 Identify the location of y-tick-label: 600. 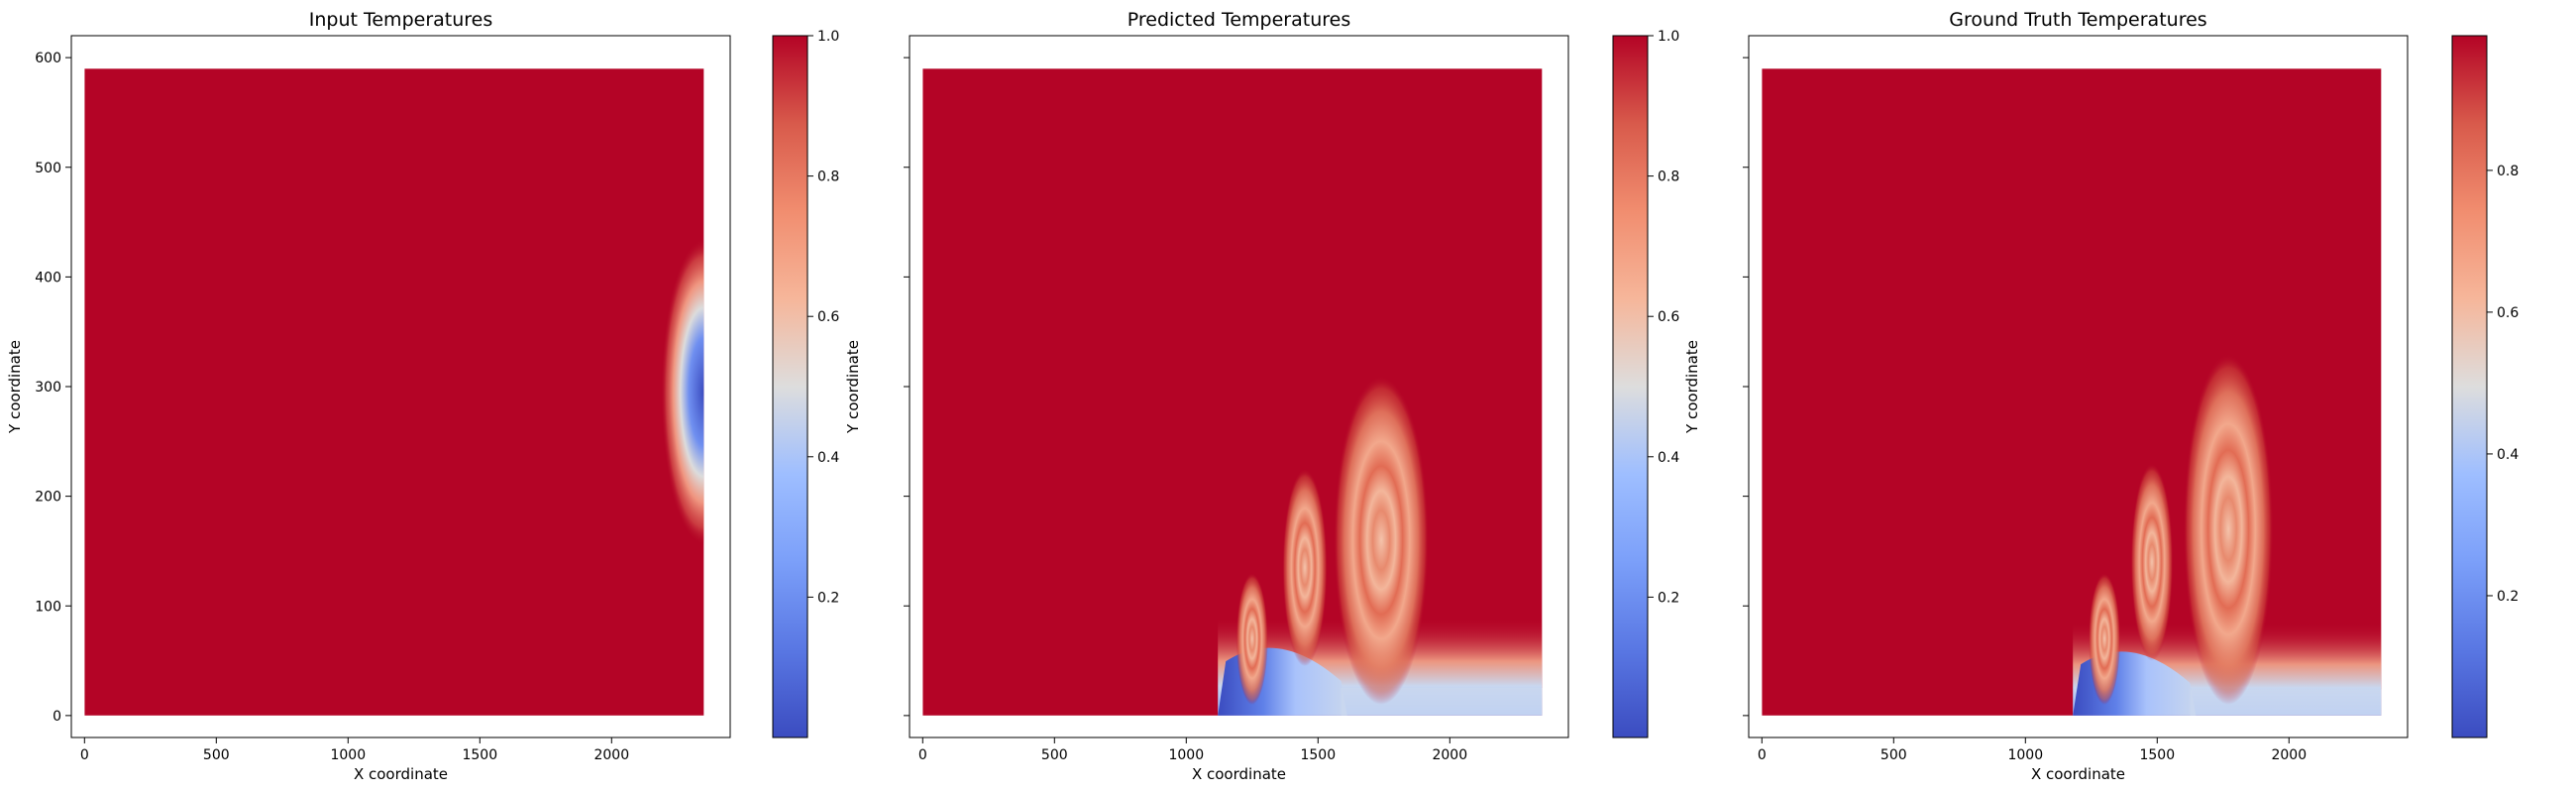
(48, 58).